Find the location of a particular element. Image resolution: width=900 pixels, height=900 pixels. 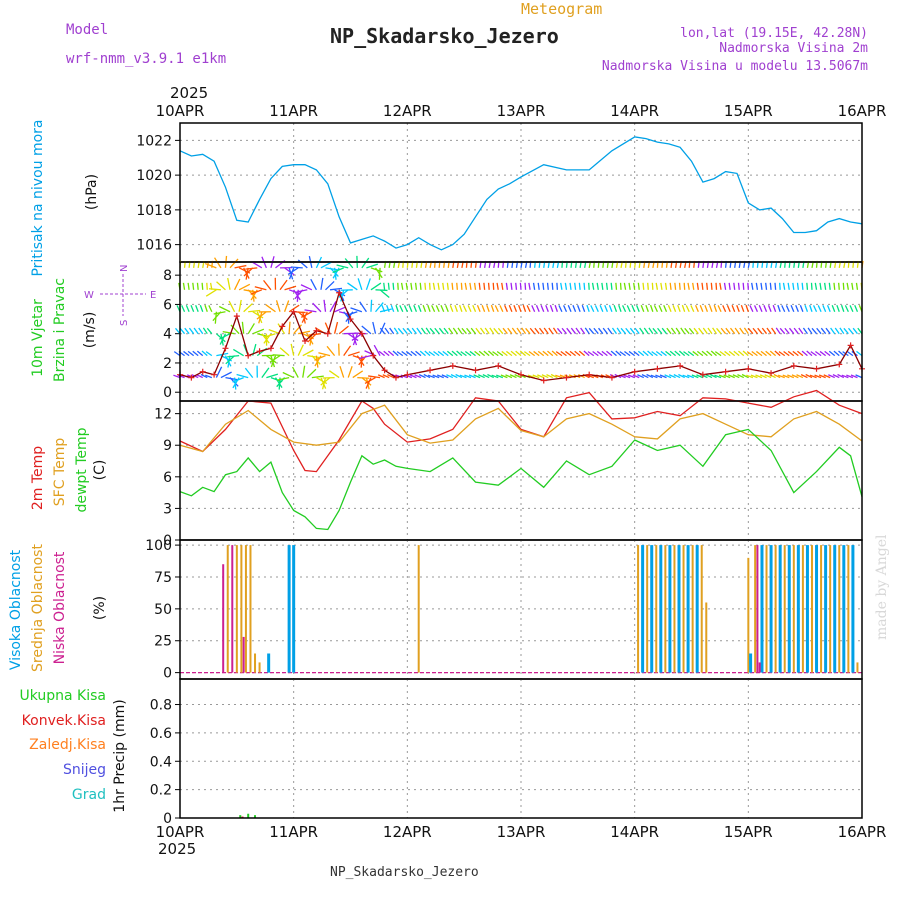

dewpt-label: dewpt Temp is located at coordinates (82, 469).